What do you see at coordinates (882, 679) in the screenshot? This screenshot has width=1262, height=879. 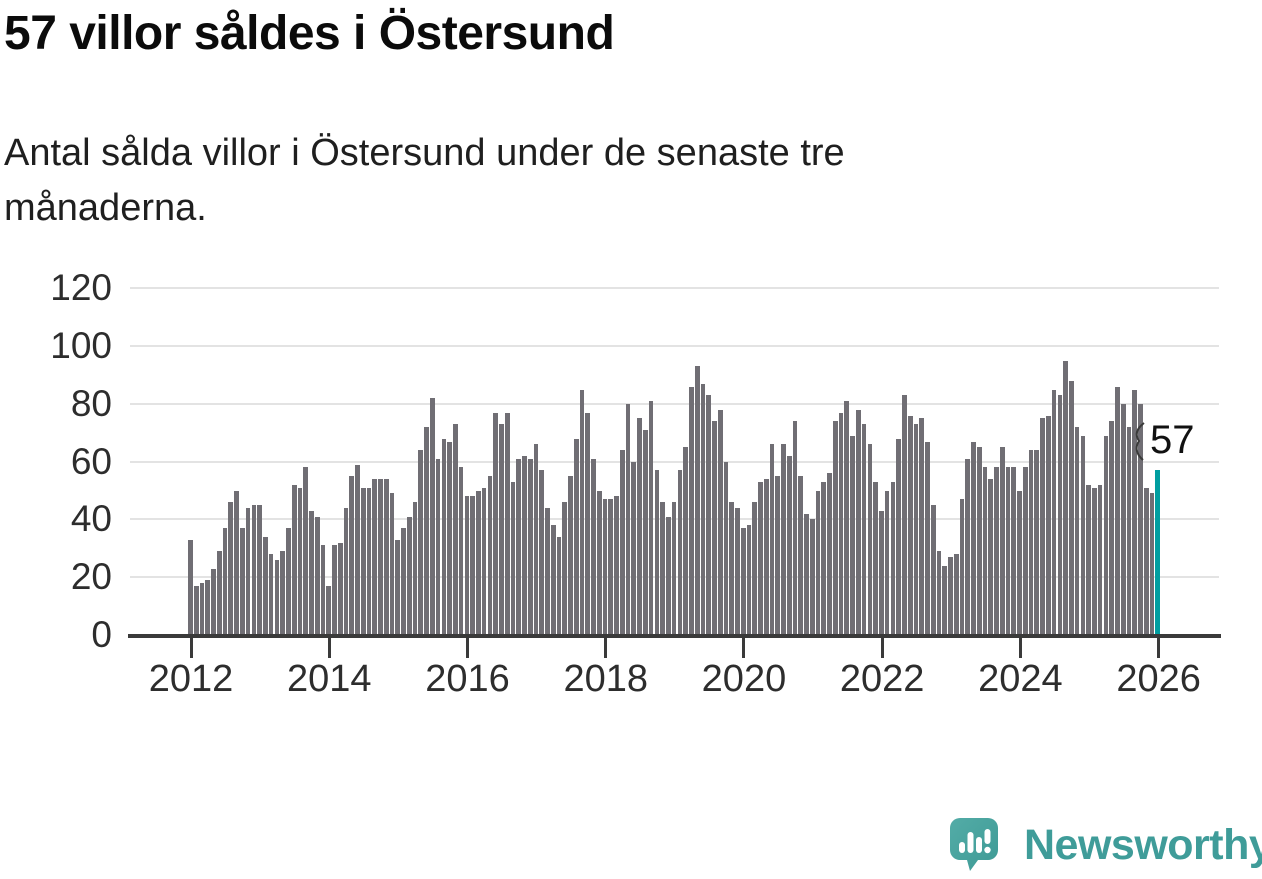 I see `x-axis-tick-label: 2022` at bounding box center [882, 679].